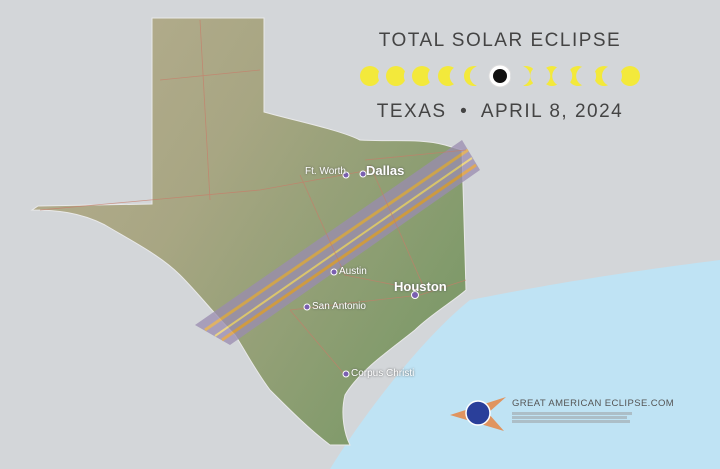 Image resolution: width=720 pixels, height=469 pixels. I want to click on city-marker-fort-worth, so click(346, 175).